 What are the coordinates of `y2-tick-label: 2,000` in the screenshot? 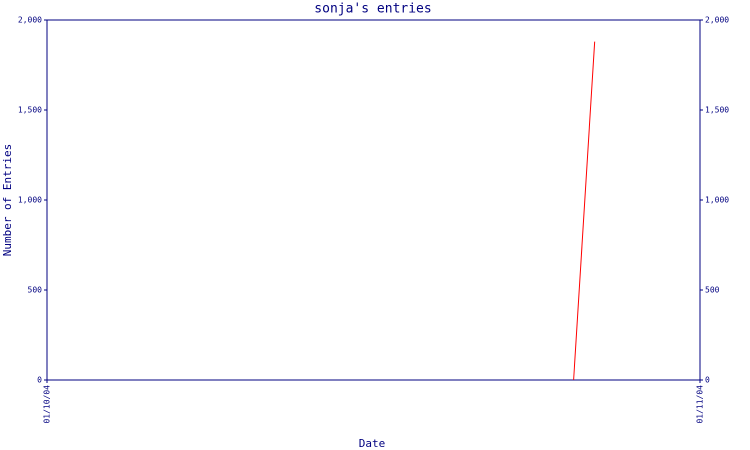 It's located at (717, 20).